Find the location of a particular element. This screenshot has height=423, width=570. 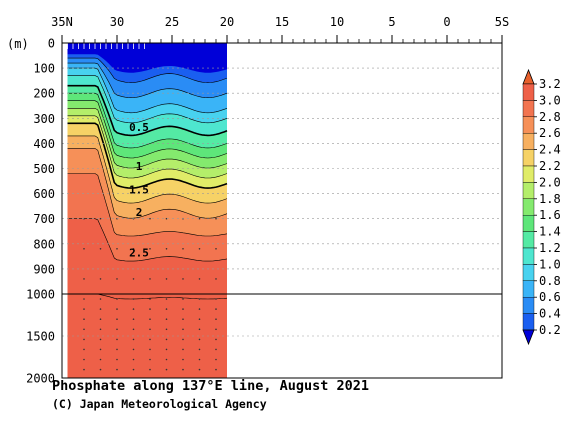

contour-line-1.6 is located at coordinates (147, 138).